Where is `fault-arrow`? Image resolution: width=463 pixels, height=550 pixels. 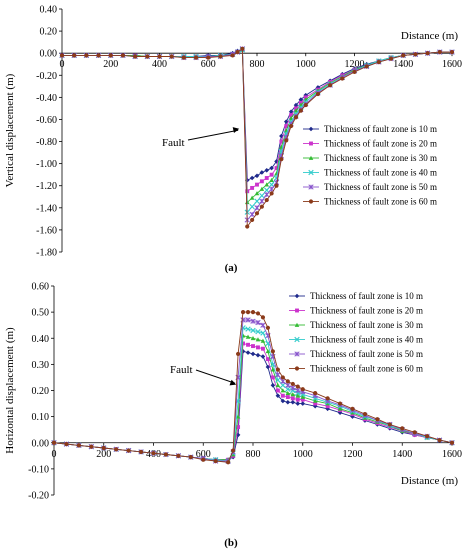
fault-arrow is located at coordinates (213, 135).